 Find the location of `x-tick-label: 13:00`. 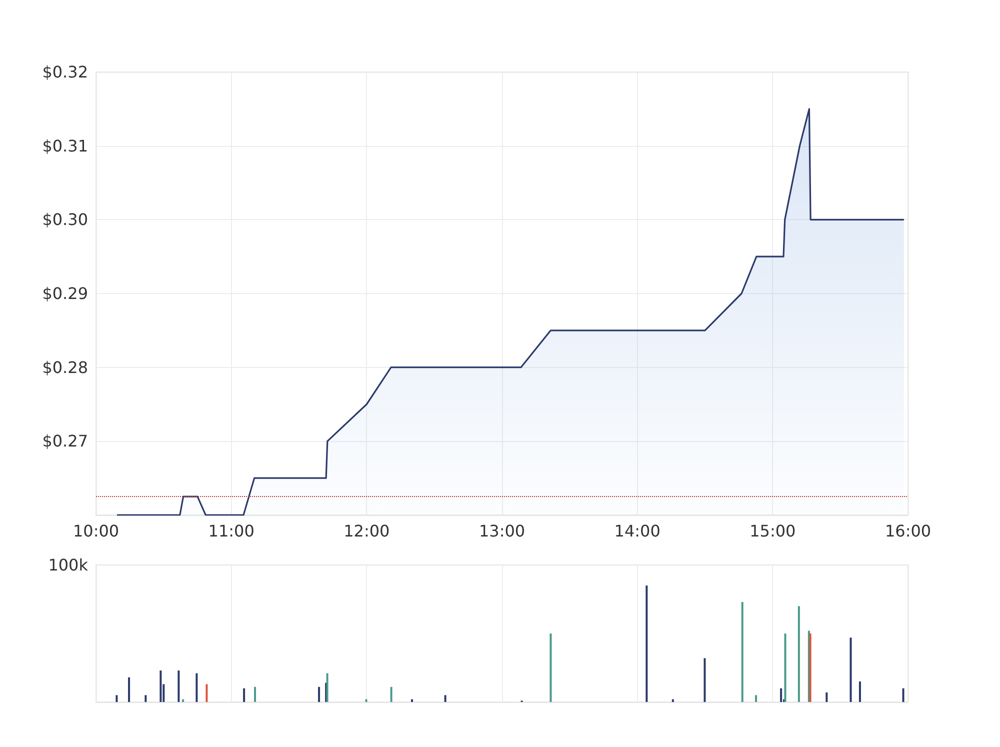

x-tick-label: 13:00 is located at coordinates (502, 531).